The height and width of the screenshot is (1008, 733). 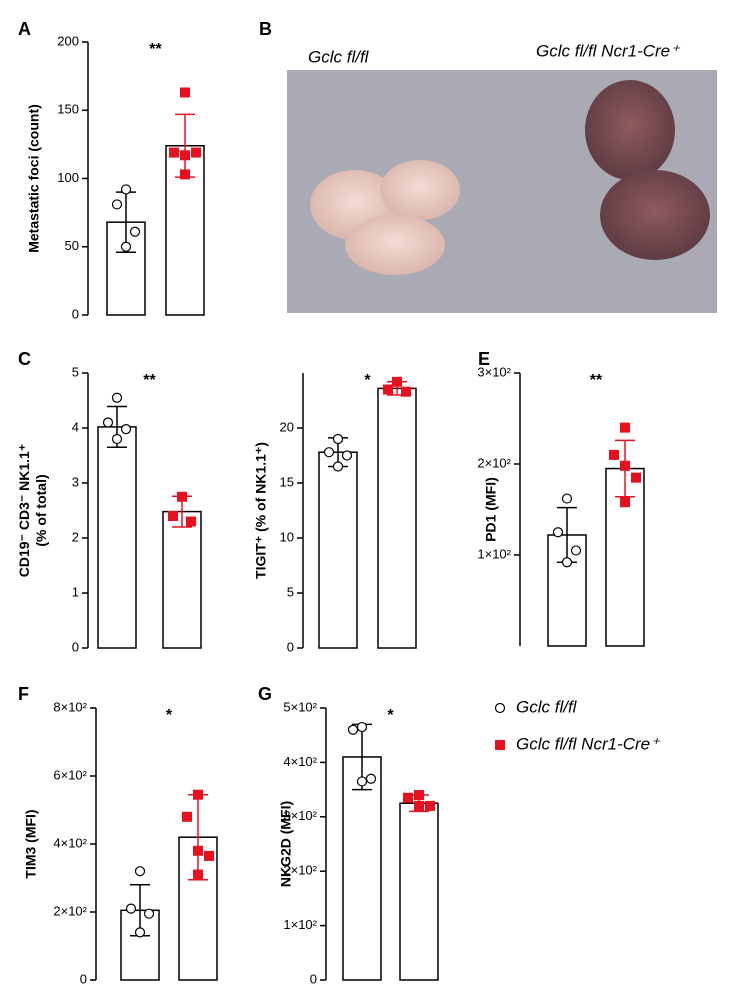 What do you see at coordinates (24, 29) in the screenshot?
I see `panel-letter: A` at bounding box center [24, 29].